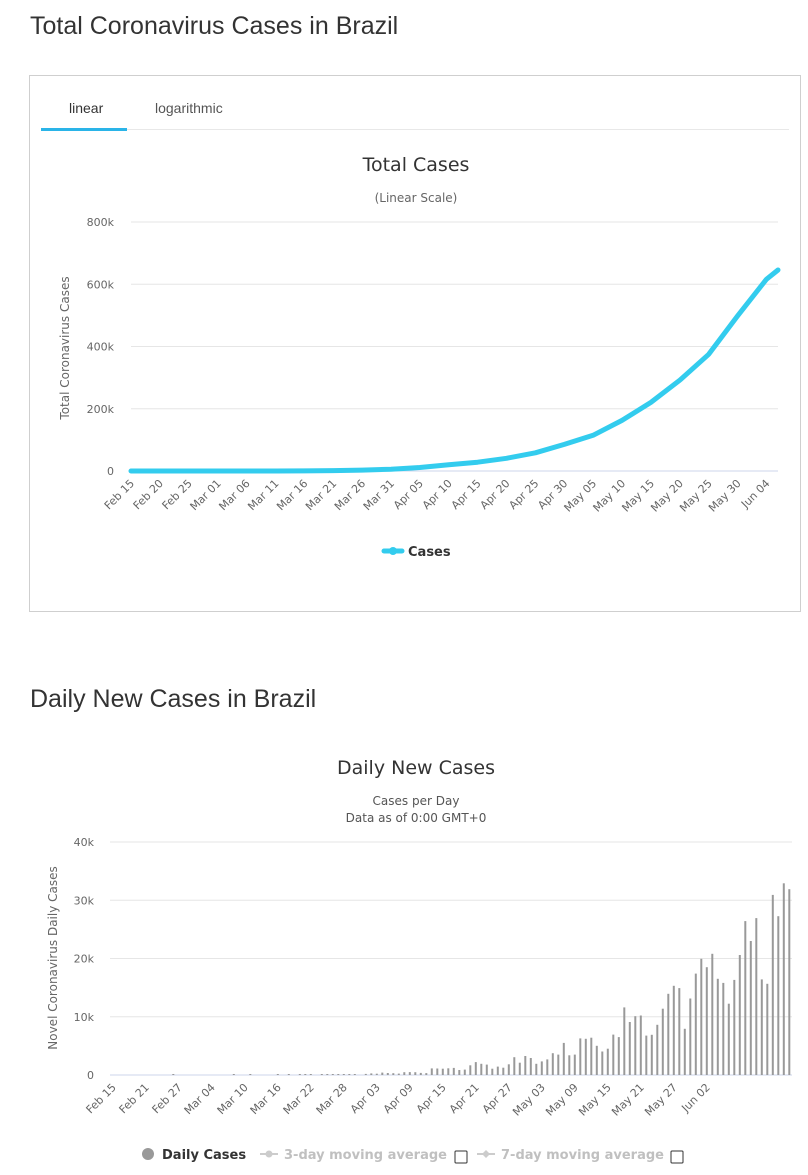 The image size is (808, 1175). Describe the element at coordinates (415, 129) in the screenshot. I see `tab-divider` at that location.